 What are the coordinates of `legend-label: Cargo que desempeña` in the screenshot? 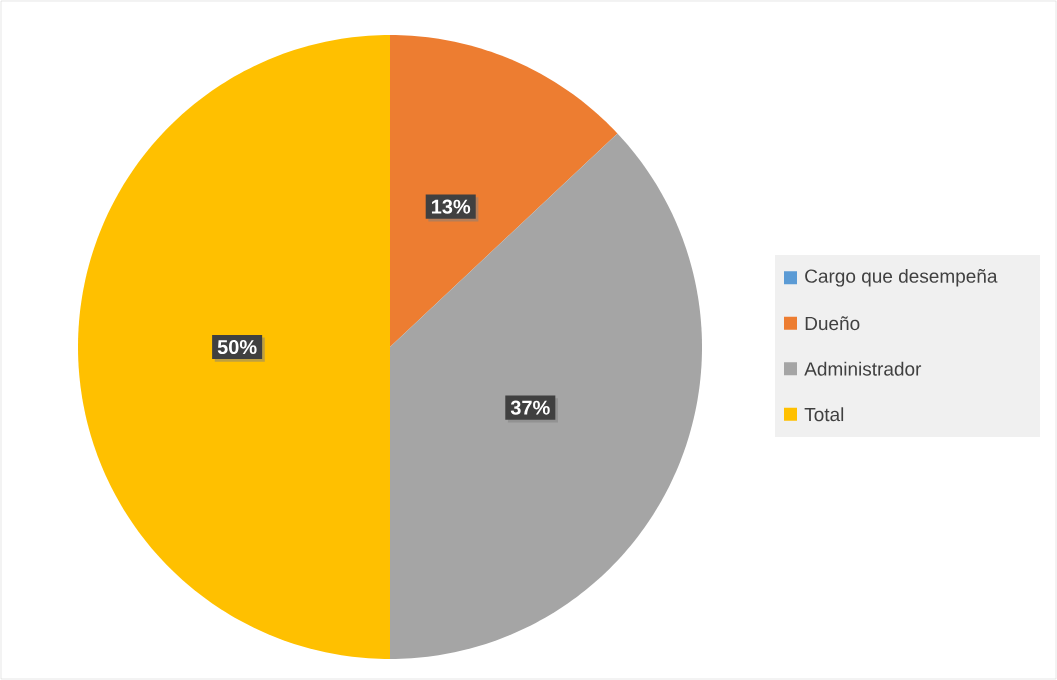 It's located at (901, 277).